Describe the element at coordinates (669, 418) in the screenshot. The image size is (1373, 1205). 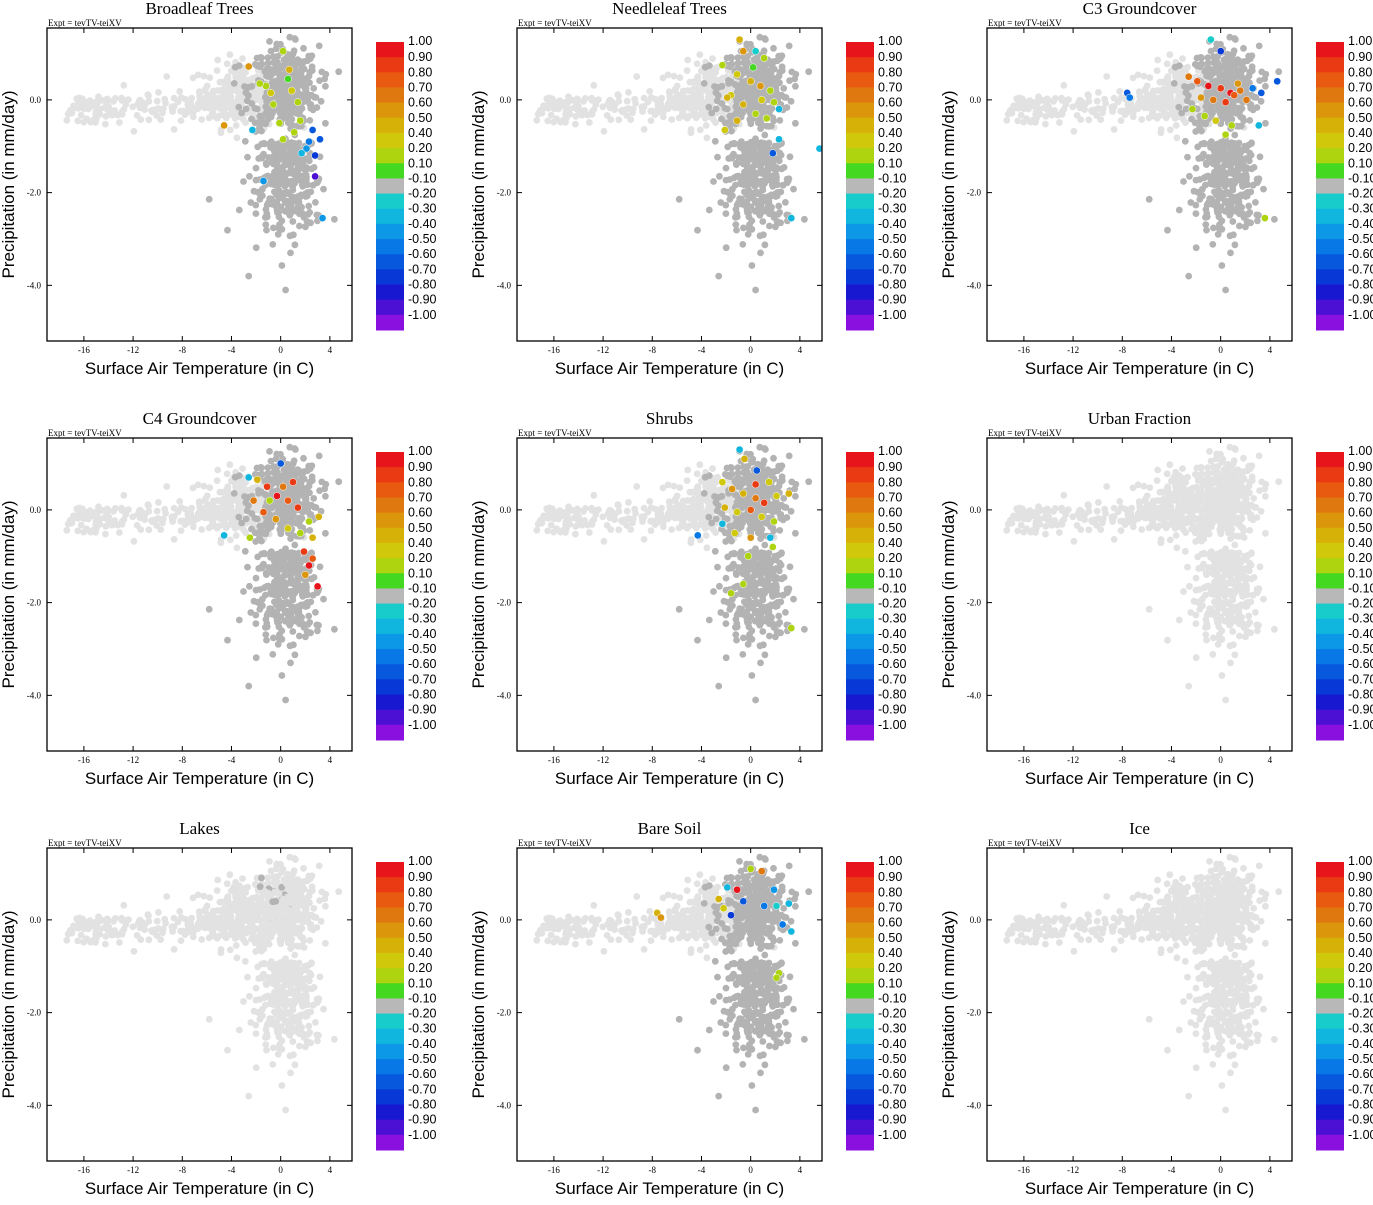
I see `panel-title: Shrubs` at that location.